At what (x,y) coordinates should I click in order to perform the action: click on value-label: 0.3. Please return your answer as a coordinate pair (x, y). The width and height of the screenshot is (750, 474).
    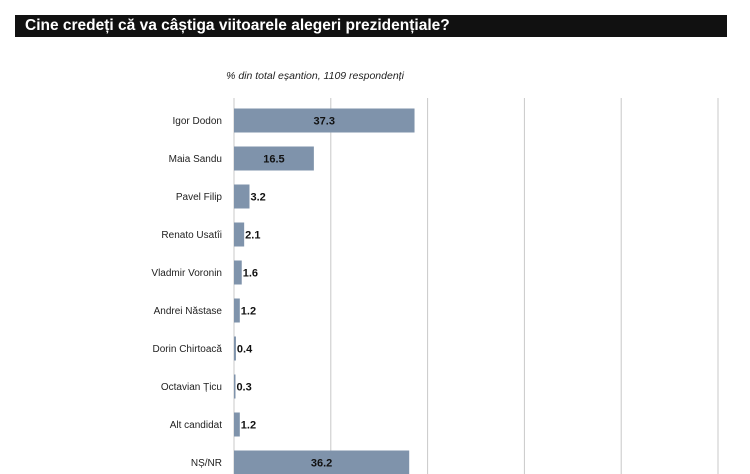
    Looking at the image, I should click on (243, 388).